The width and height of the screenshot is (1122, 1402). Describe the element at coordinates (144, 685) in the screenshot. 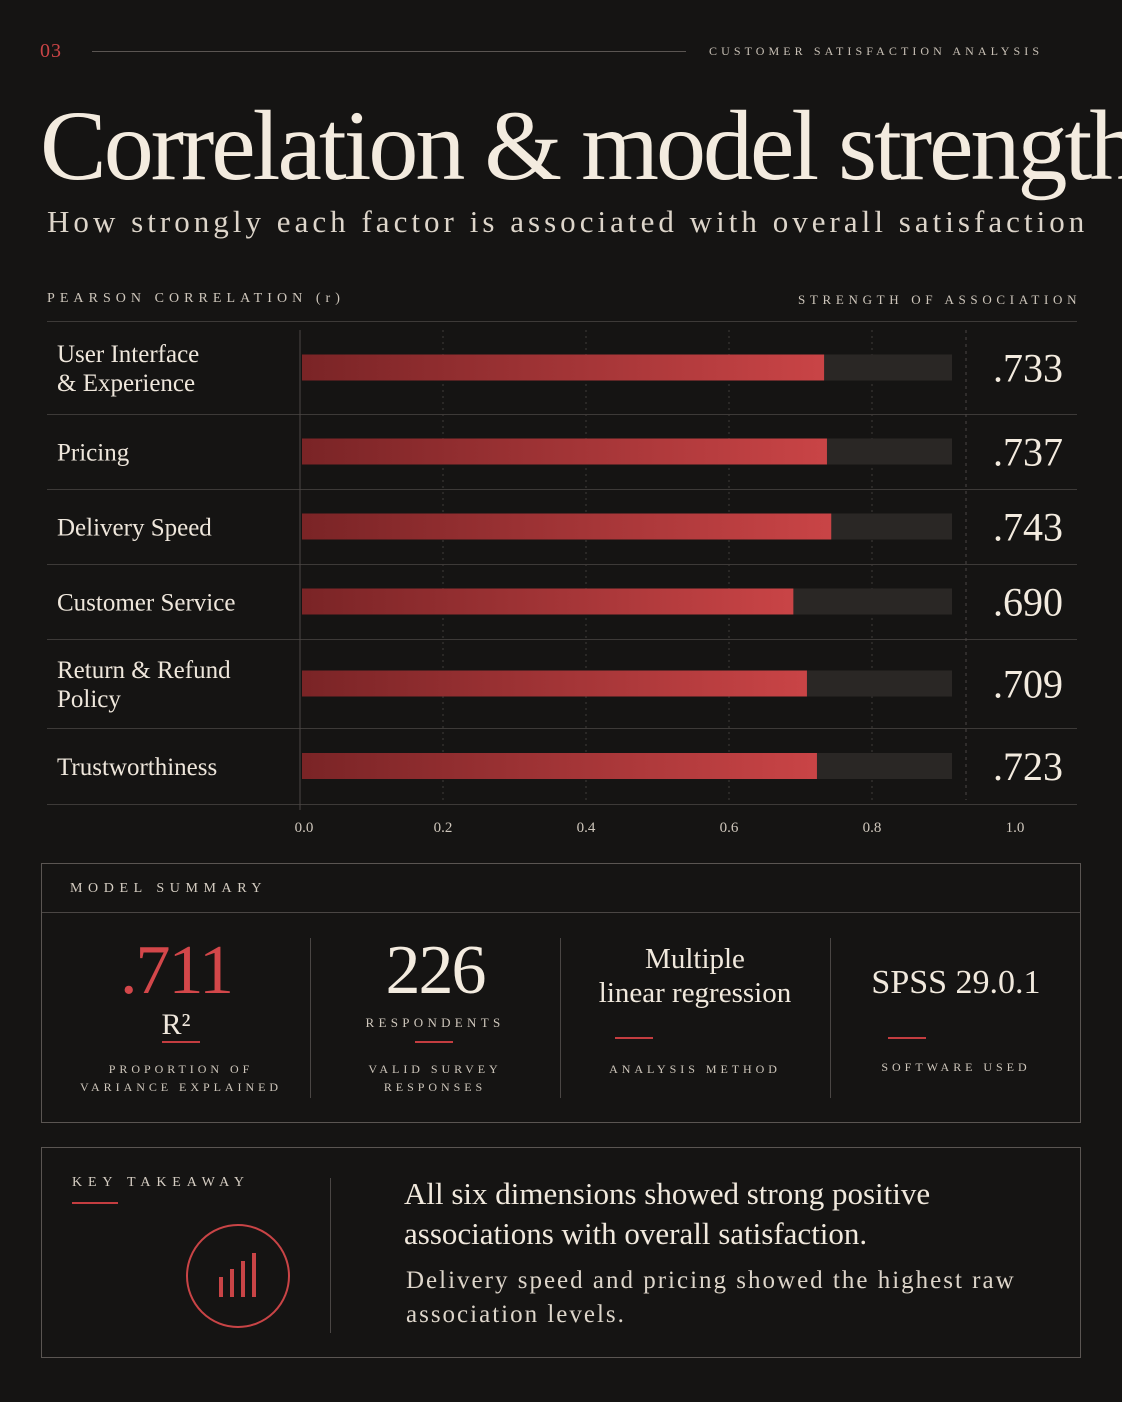

I see `category-label: Return & Refund Policy` at that location.